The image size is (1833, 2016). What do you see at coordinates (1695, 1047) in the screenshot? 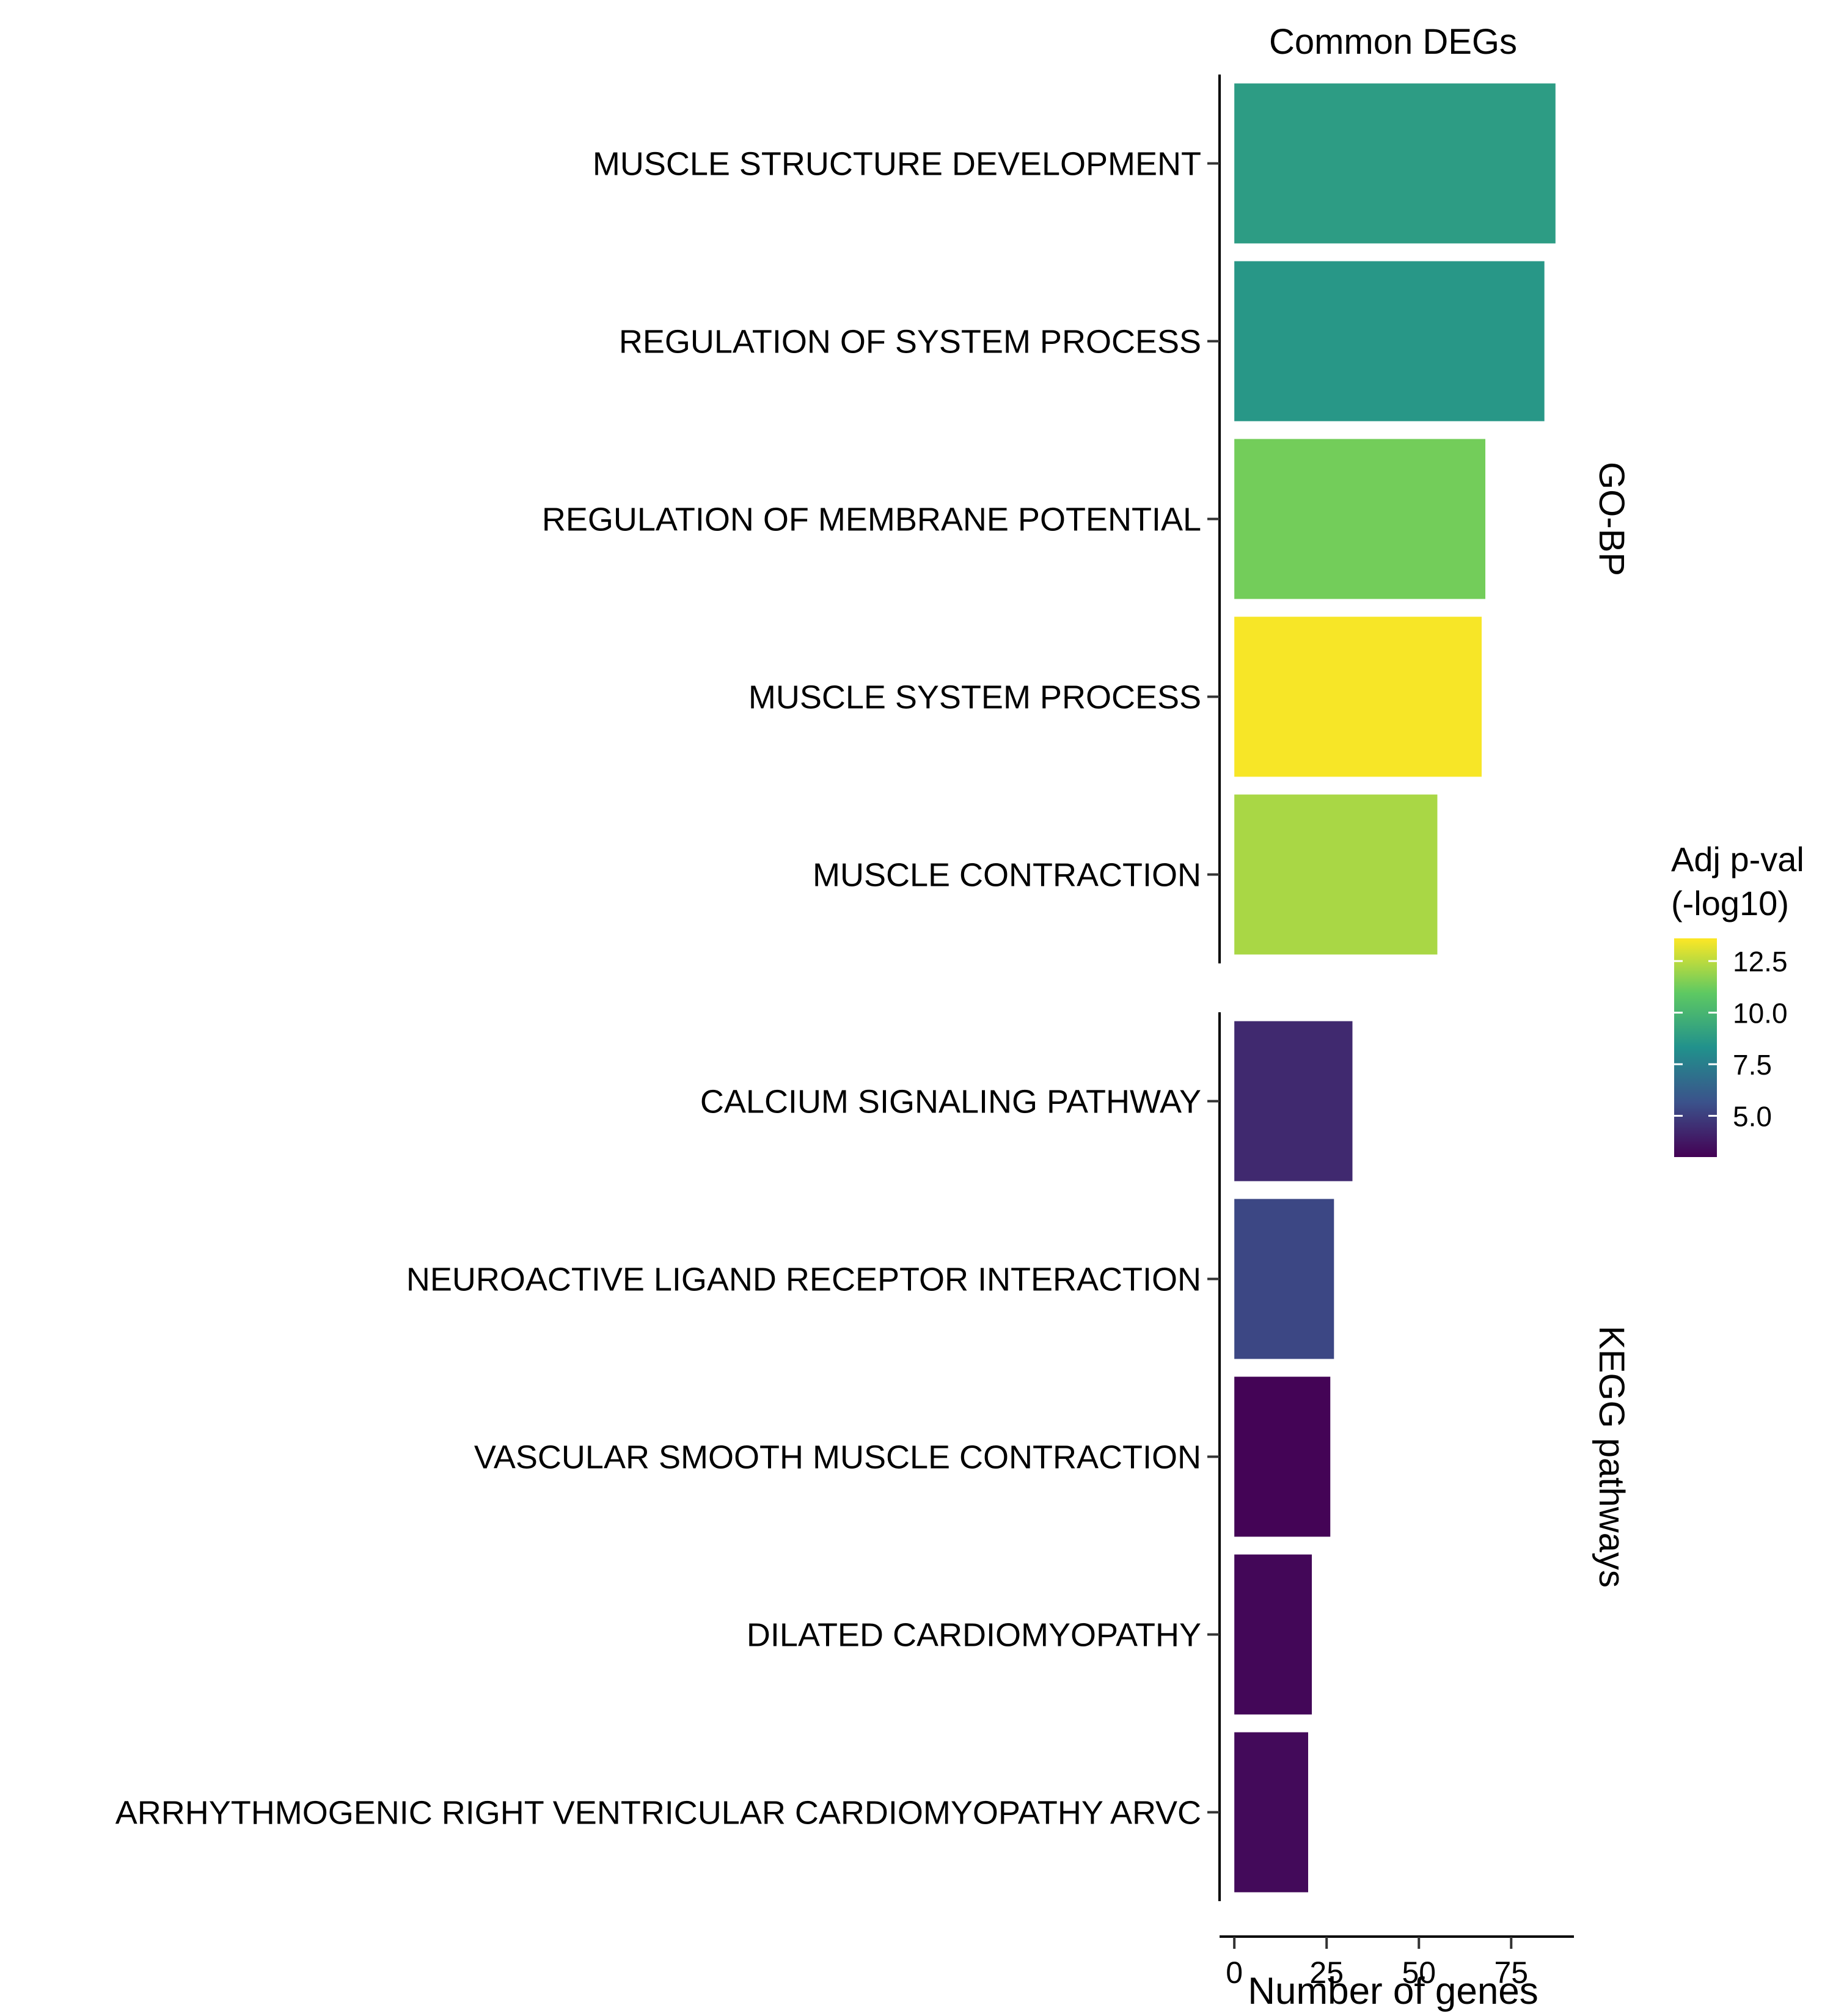
I see `colorbar-gradient` at bounding box center [1695, 1047].